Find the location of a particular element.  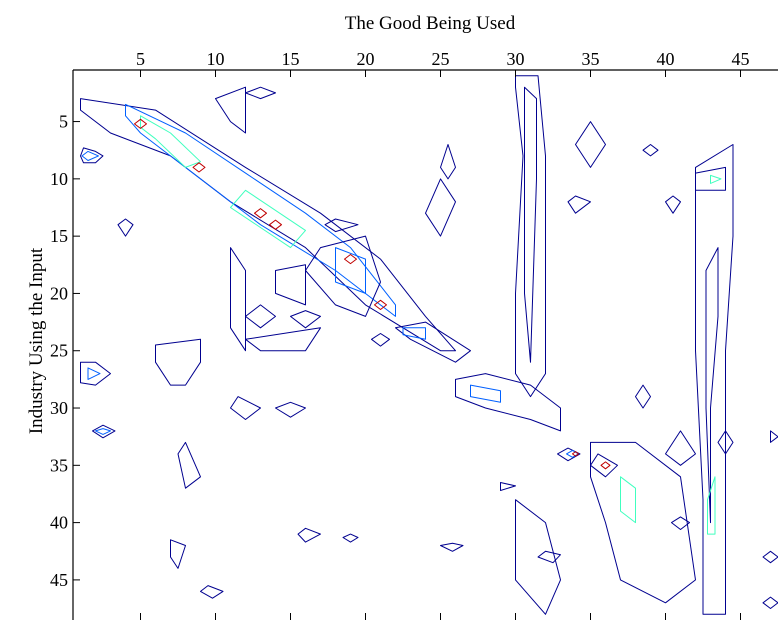

y-tick-label-10: 10 is located at coordinates (59, 179).